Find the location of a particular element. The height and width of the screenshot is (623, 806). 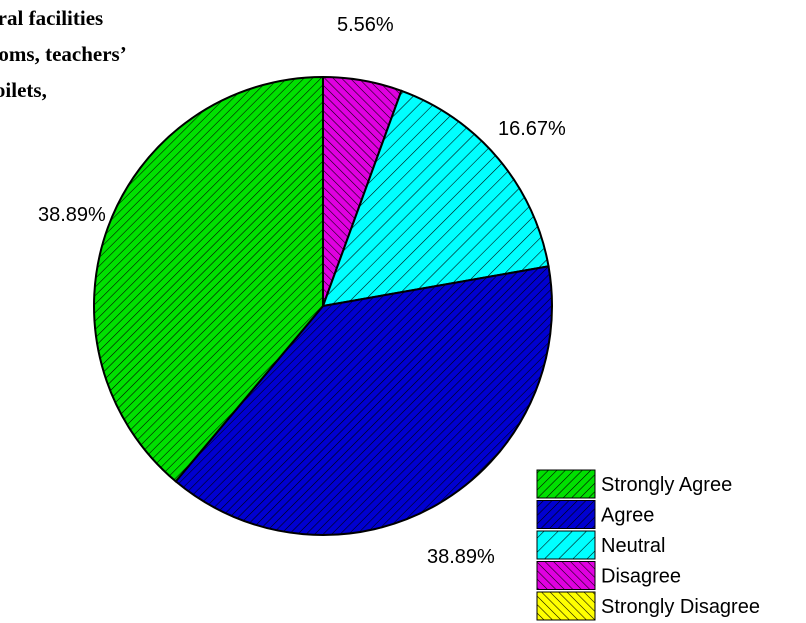

percent-label-strongly-agree: 38.89% is located at coordinates (72, 215).